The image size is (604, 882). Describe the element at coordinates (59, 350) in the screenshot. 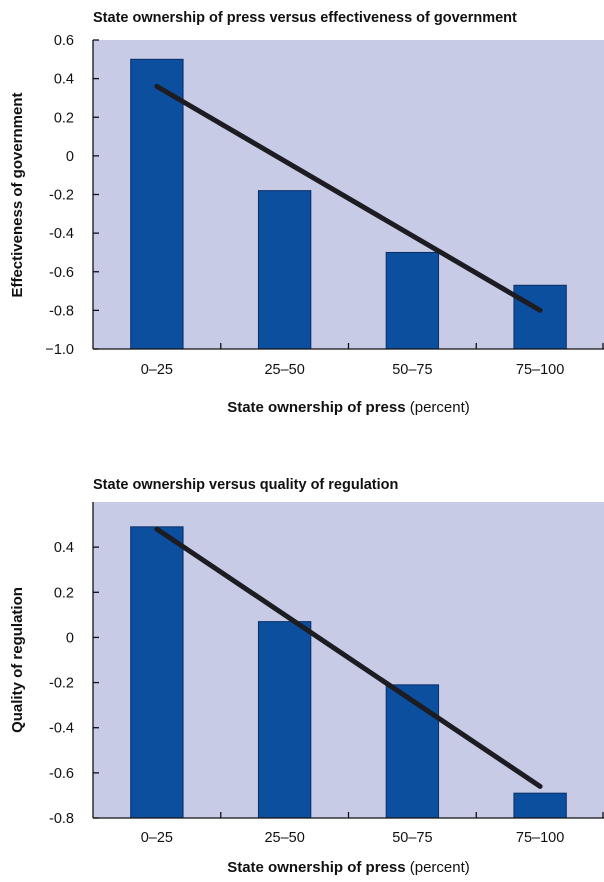

I see `y-tick-label: −1.0` at that location.